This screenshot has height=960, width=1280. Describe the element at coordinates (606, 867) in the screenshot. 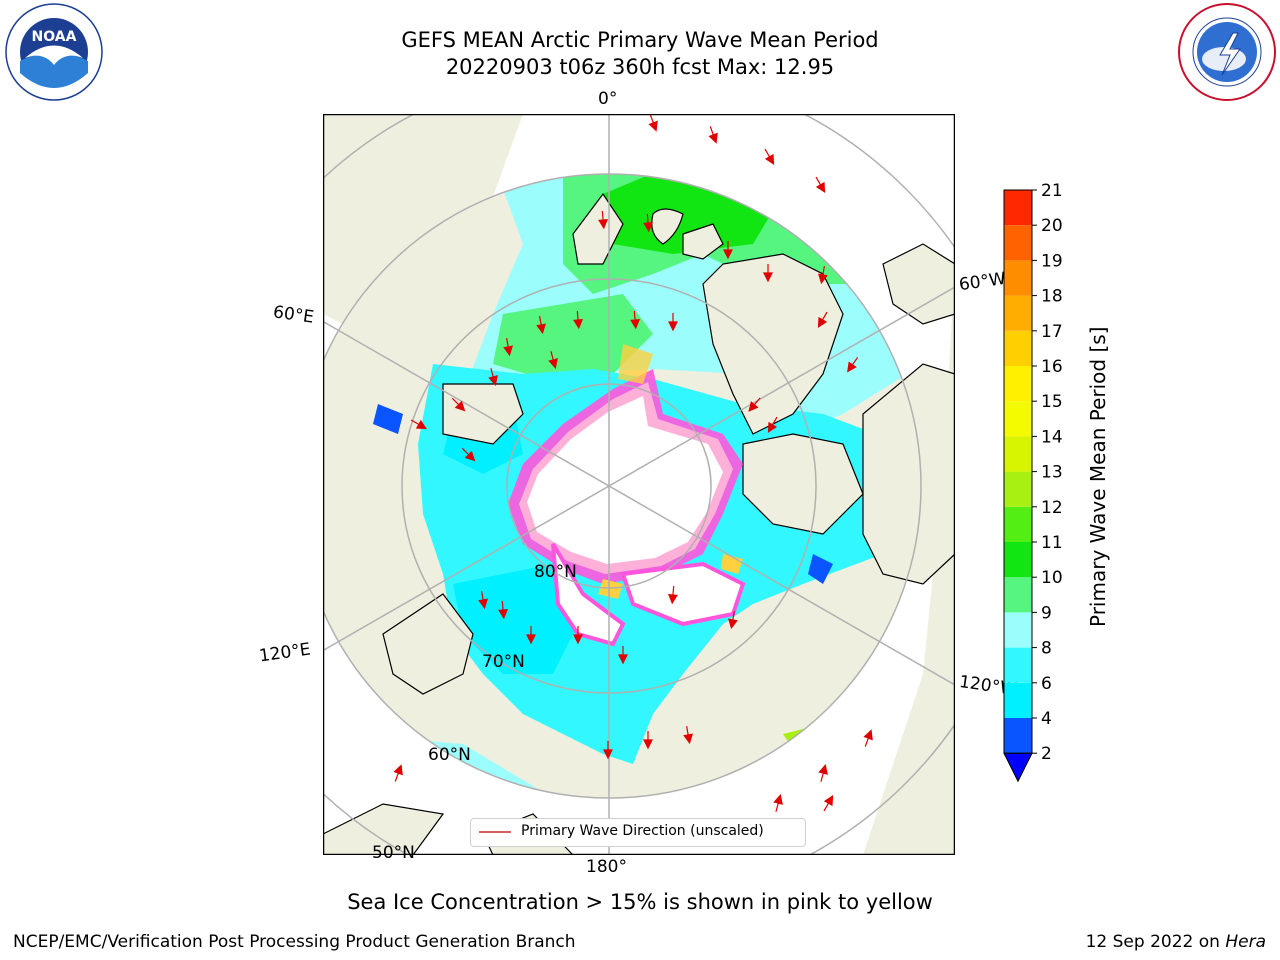

I see `lon-label-180: 180°` at that location.